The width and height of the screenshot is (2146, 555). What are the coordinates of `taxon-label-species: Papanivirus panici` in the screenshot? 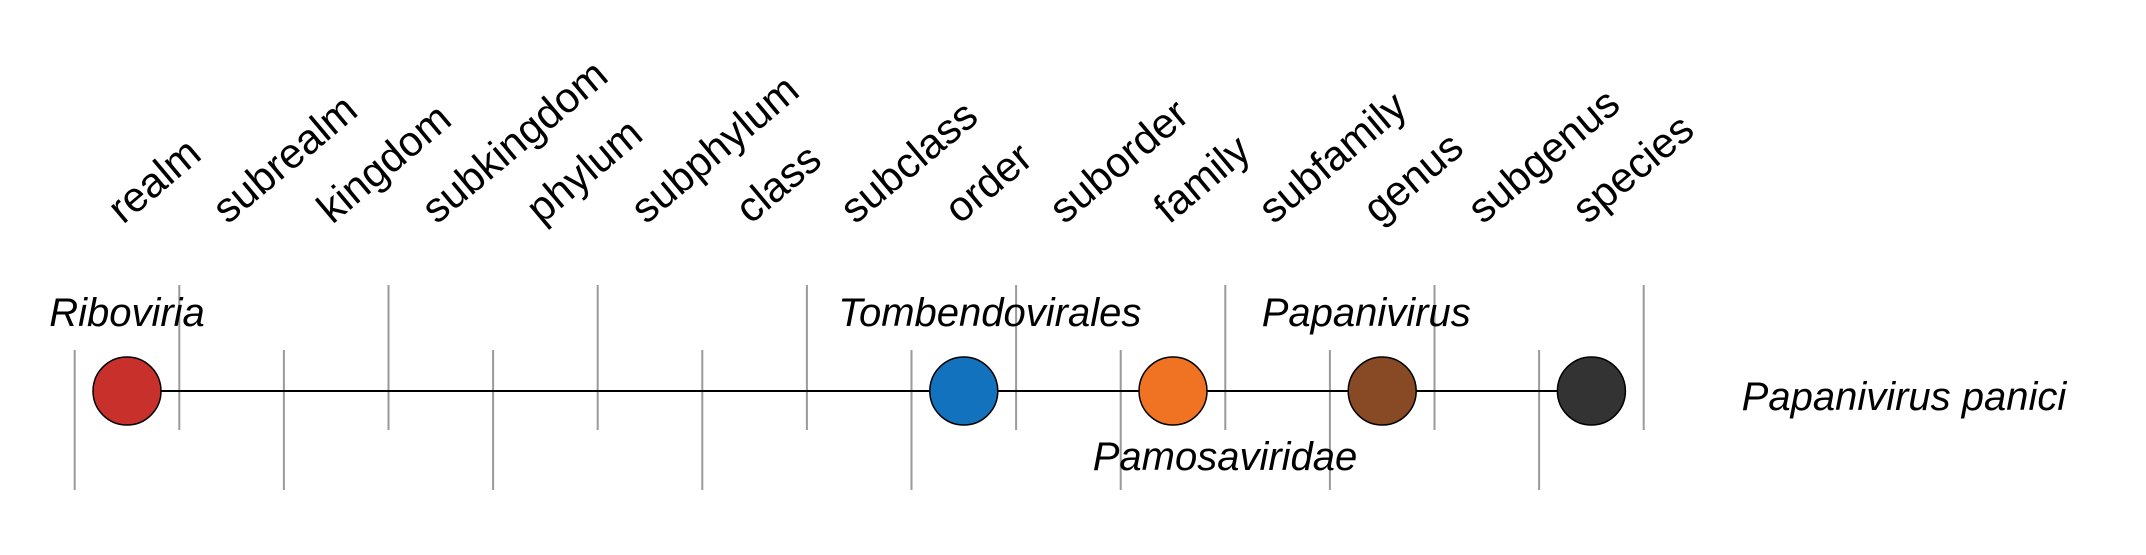 It's located at (1905, 397).